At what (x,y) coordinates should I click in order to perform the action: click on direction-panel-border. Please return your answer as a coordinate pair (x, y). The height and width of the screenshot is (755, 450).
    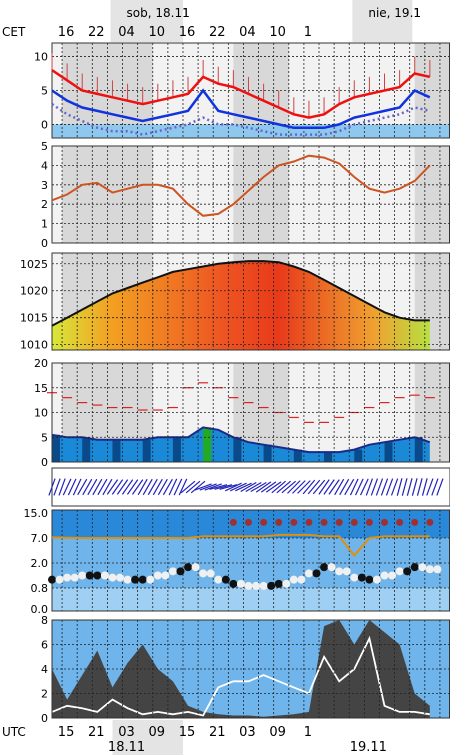
    Looking at the image, I should click on (250, 487).